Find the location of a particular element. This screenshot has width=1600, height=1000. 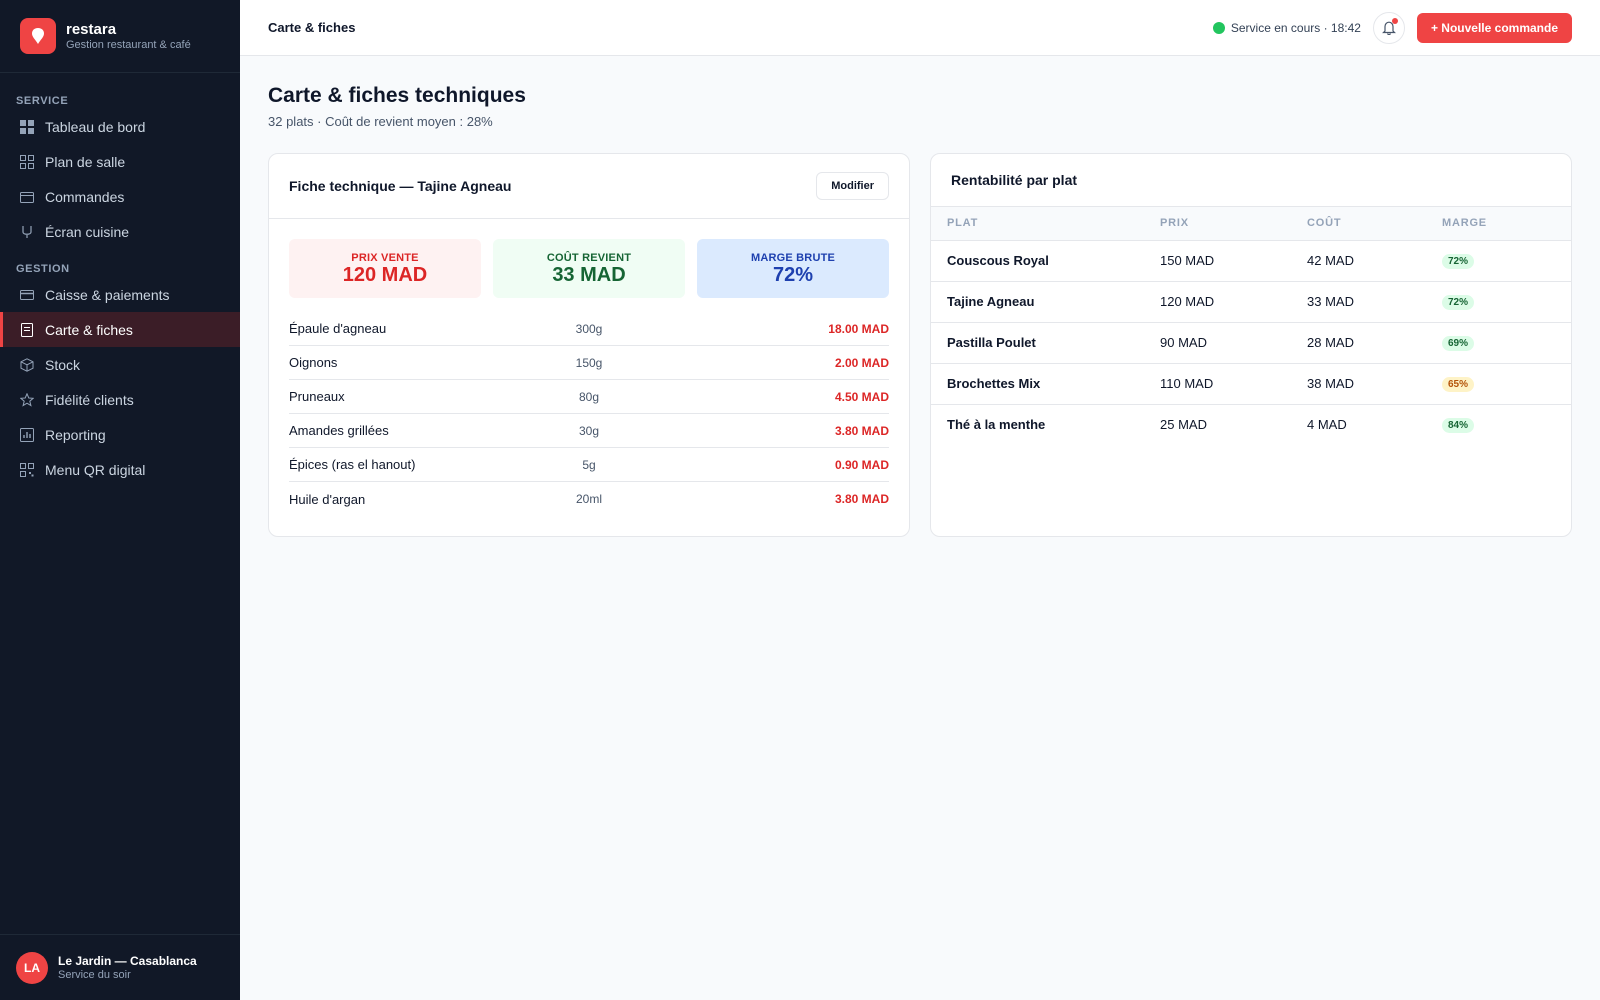

service-status: Service en cours · 18:42 is located at coordinates (1286, 27).